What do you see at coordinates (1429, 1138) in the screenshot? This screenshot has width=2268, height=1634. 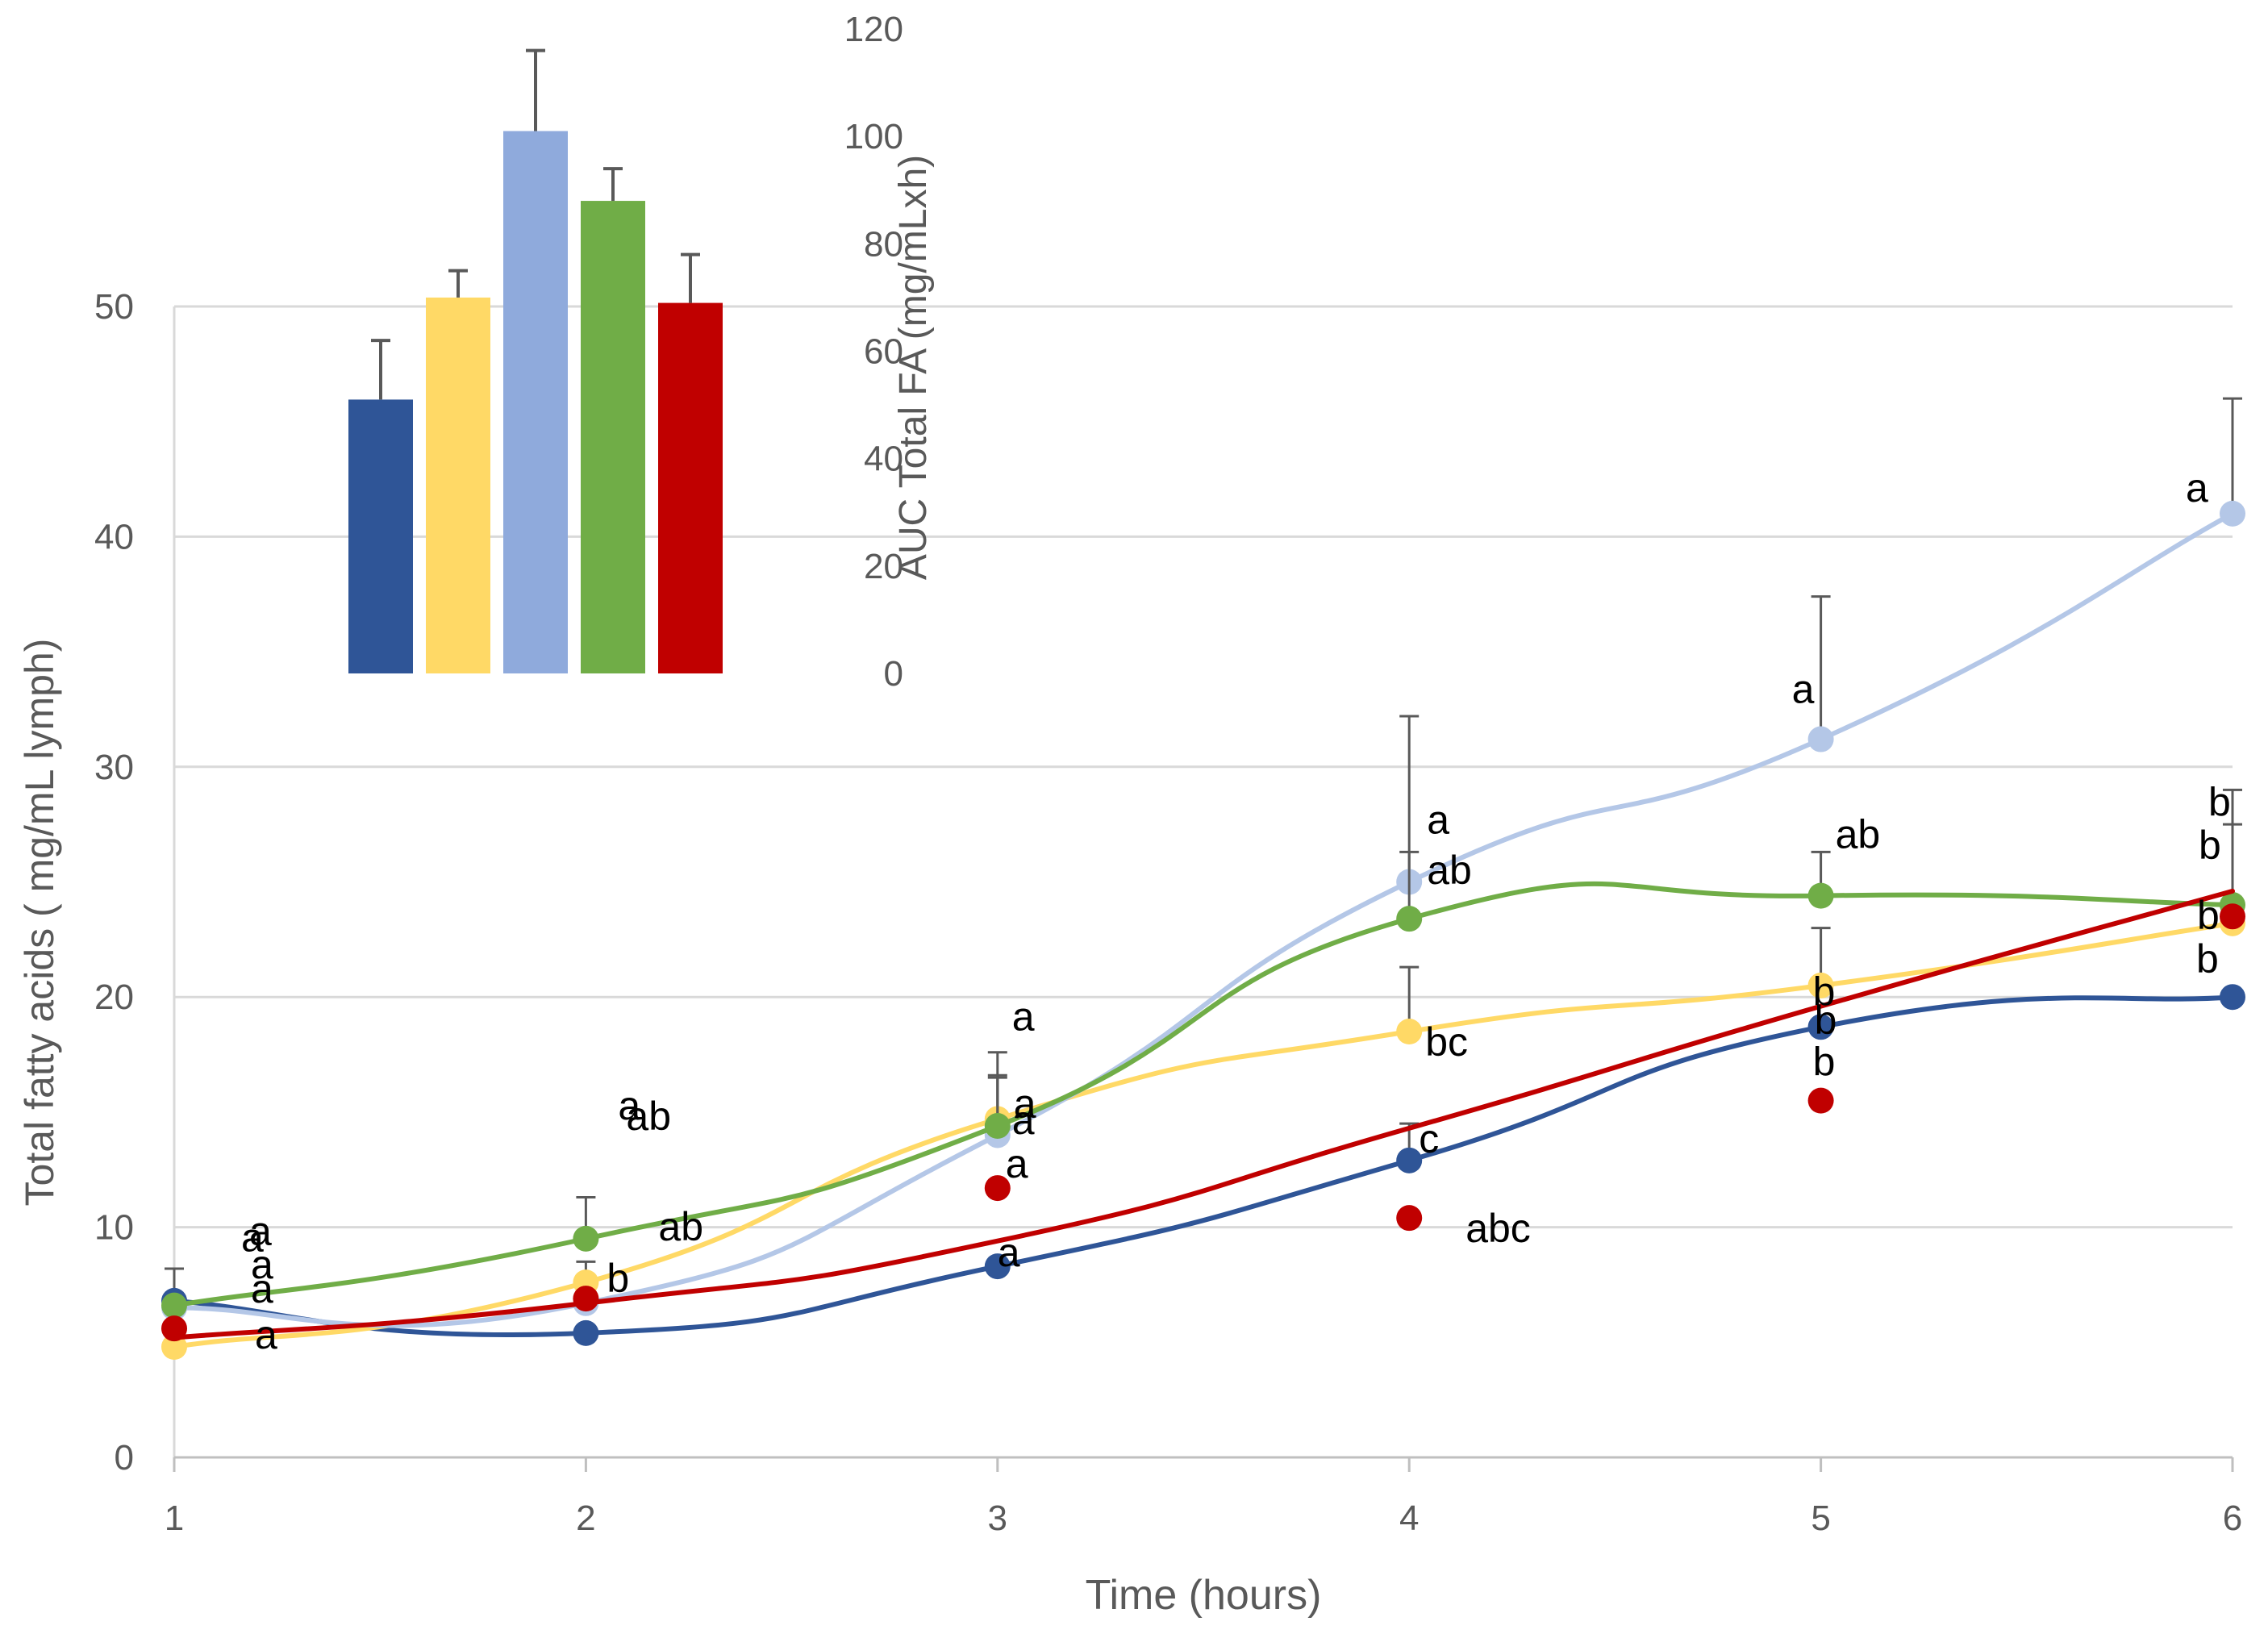 I see `significance-label: c` at bounding box center [1429, 1138].